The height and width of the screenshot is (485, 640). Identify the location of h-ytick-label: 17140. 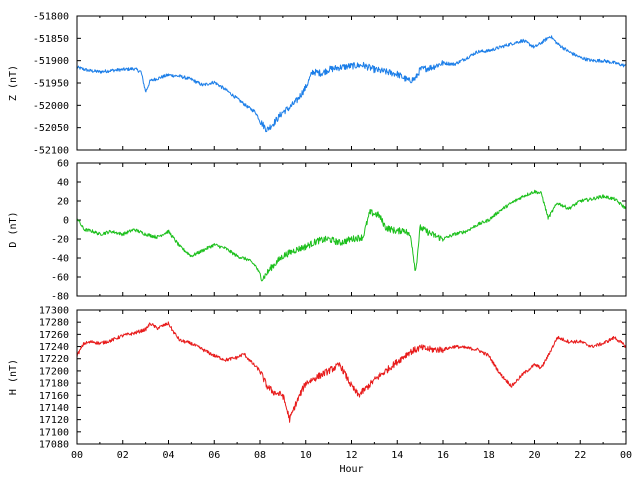
(54, 408).